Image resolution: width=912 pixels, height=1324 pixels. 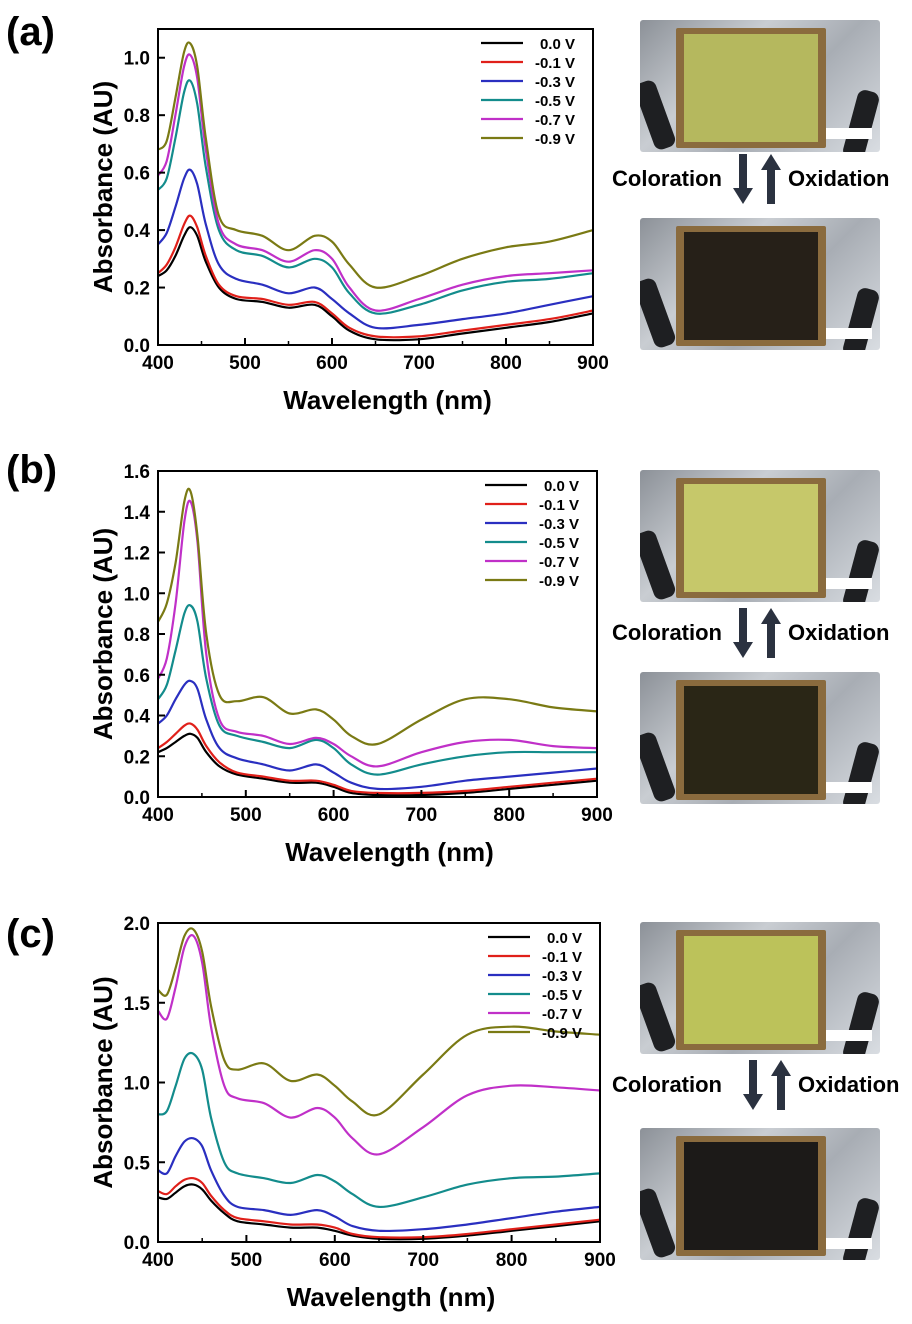 I want to click on legend-label: -0.1 V, so click(x=559, y=505).